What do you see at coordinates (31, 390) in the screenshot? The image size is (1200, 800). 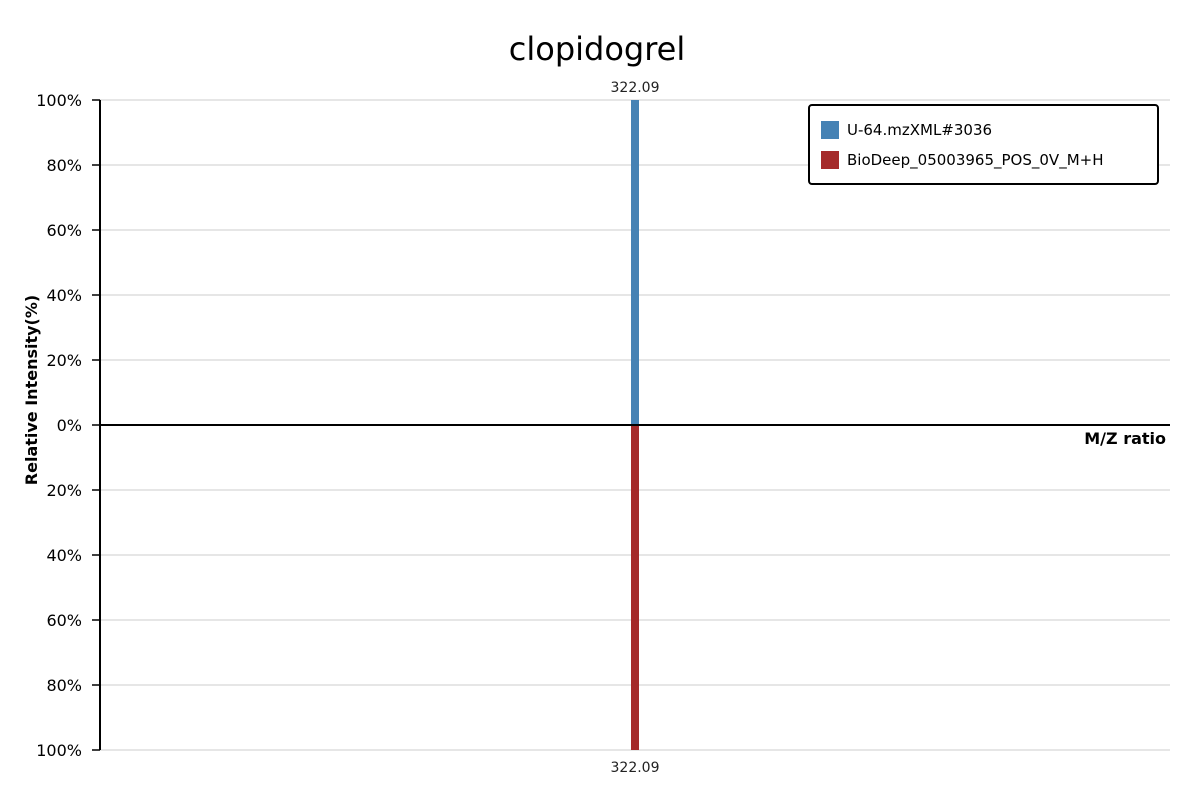 I see `y-axis-label: Relative Intensity(%)` at bounding box center [31, 390].